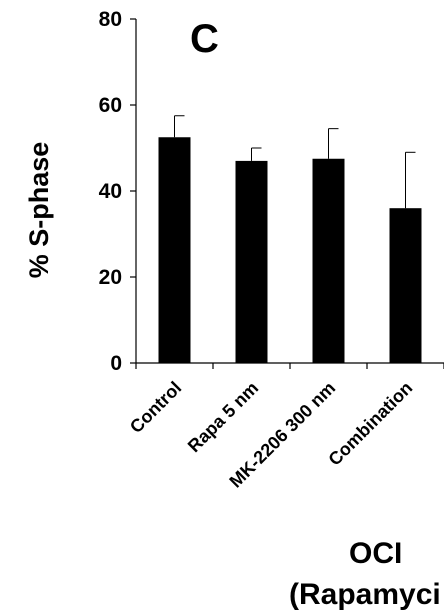 The width and height of the screenshot is (444, 615). I want to click on y-tick-label: 20, so click(110, 277).